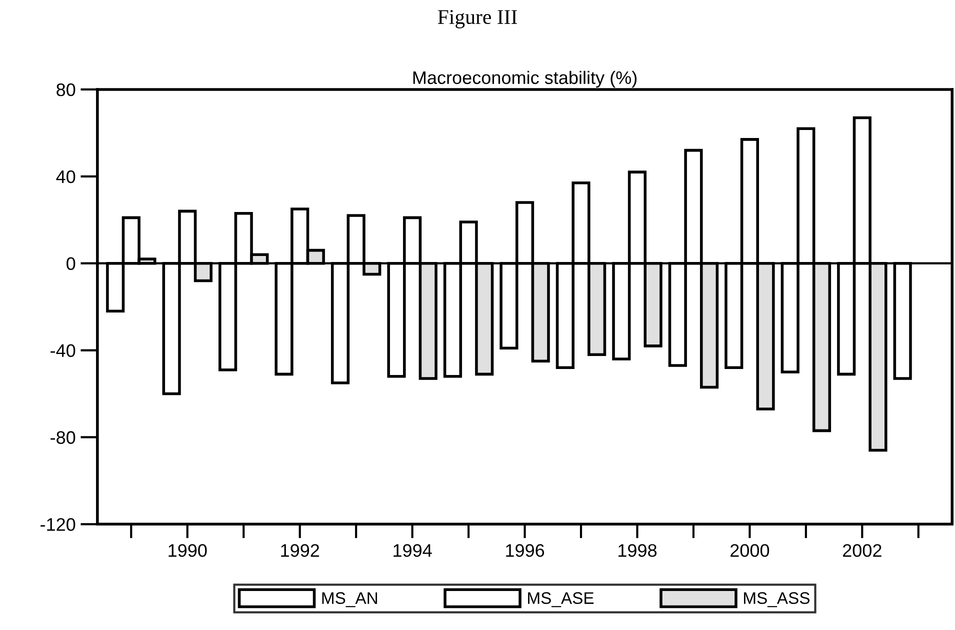  What do you see at coordinates (637, 550) in the screenshot?
I see `x-tick-label: 1998` at bounding box center [637, 550].